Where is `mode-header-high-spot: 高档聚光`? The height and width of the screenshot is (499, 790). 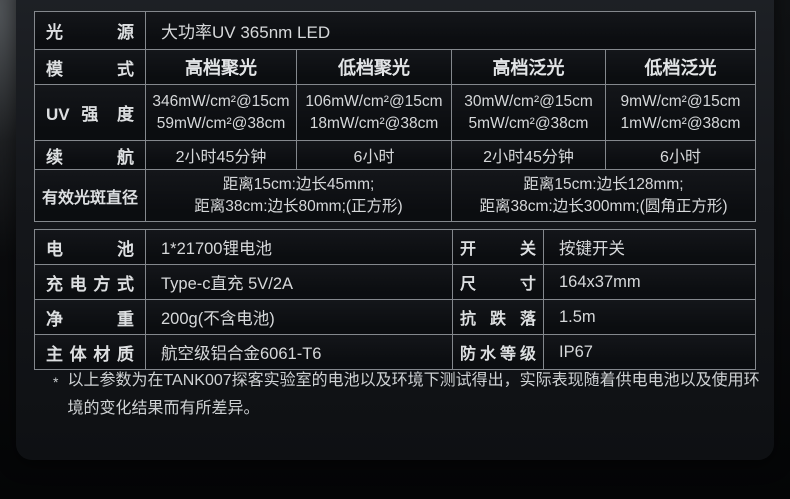 mode-header-high-spot: 高档聚光 is located at coordinates (221, 67).